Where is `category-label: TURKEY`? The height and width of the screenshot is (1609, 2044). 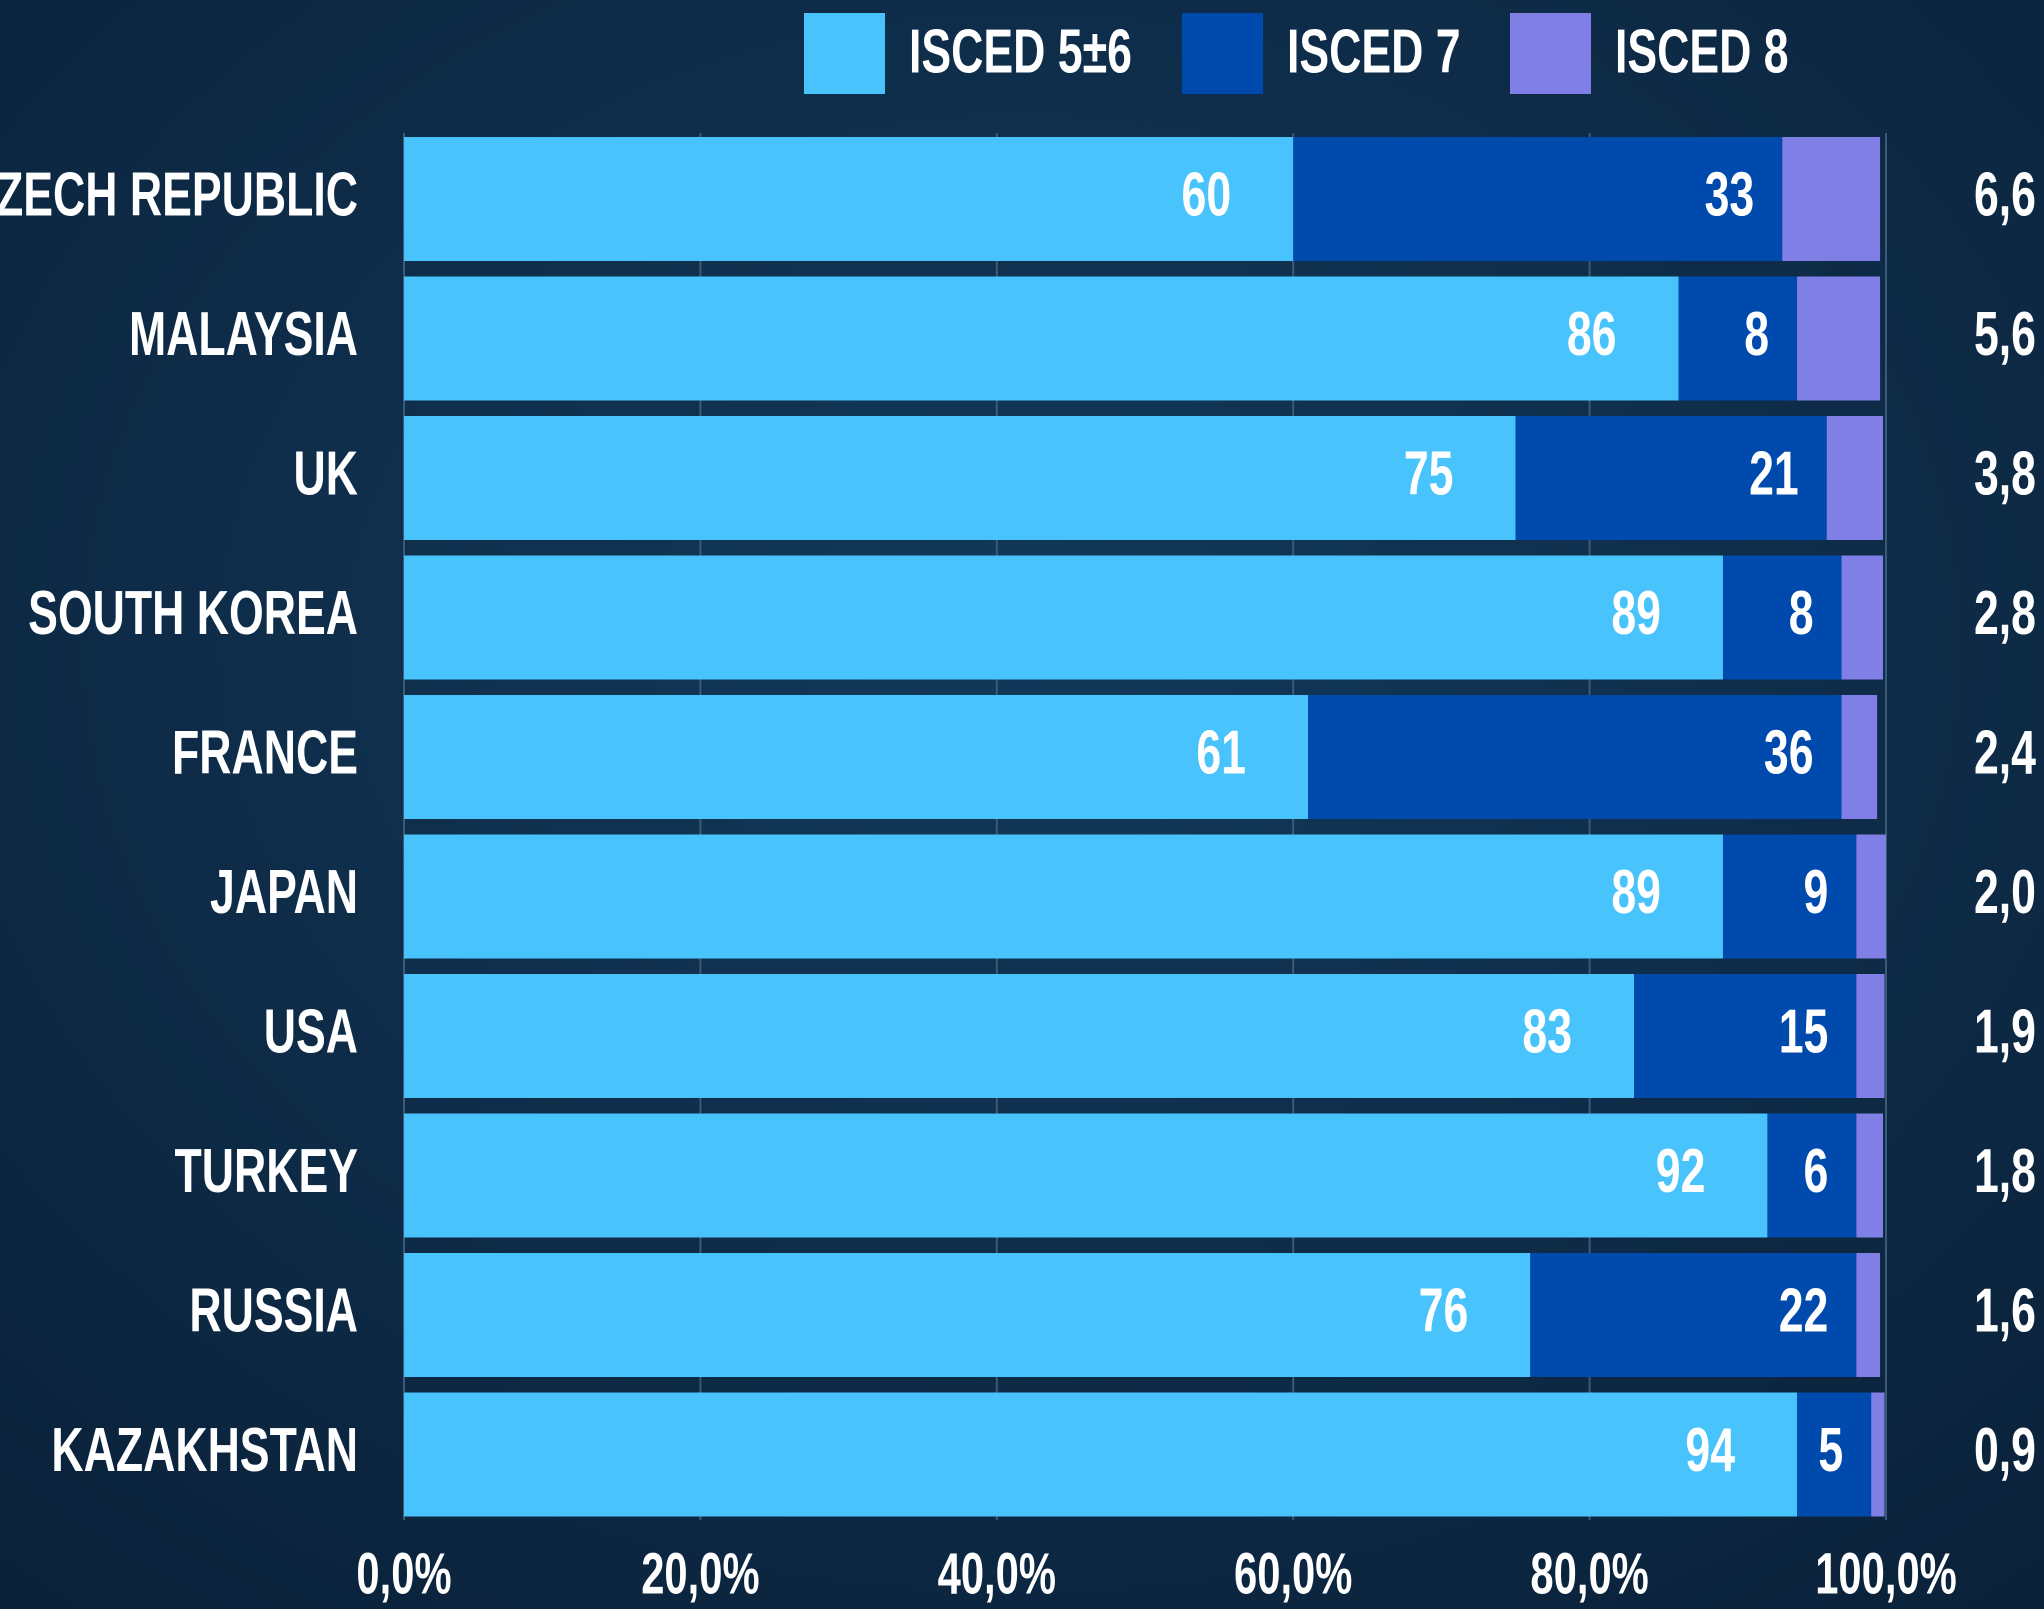
category-label: TURKEY is located at coordinates (266, 1171).